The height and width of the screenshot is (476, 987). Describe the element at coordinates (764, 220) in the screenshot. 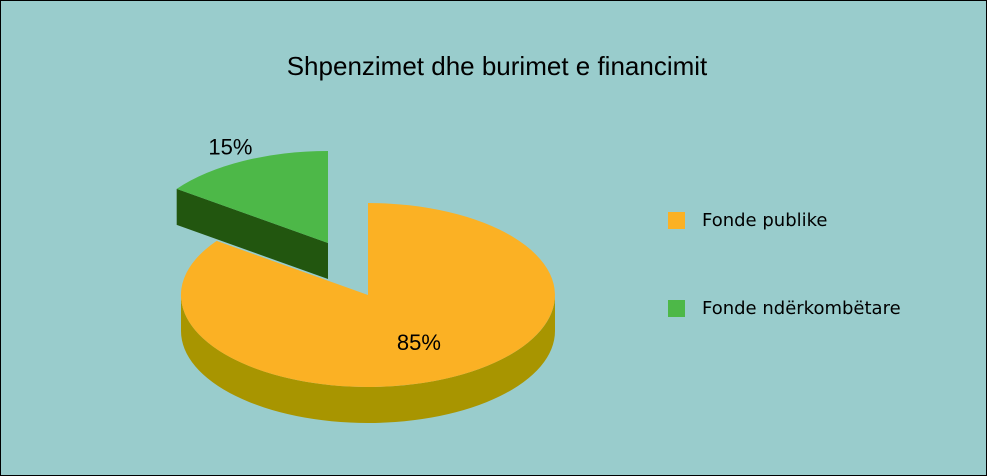

I see `legend-label: Fonde publike` at that location.